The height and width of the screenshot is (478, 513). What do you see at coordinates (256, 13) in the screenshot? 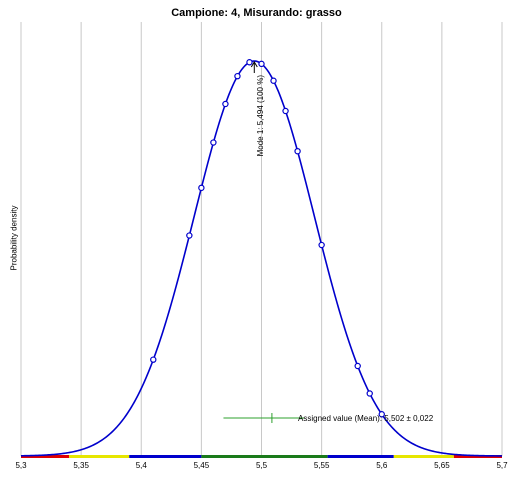
I see `chart-title: Campione: 4, Misurando: grasso` at bounding box center [256, 13].